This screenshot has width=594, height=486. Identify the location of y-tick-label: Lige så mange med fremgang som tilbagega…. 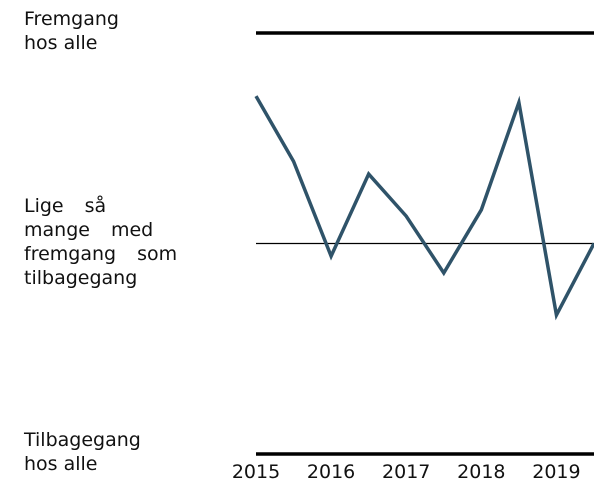
(101, 241).